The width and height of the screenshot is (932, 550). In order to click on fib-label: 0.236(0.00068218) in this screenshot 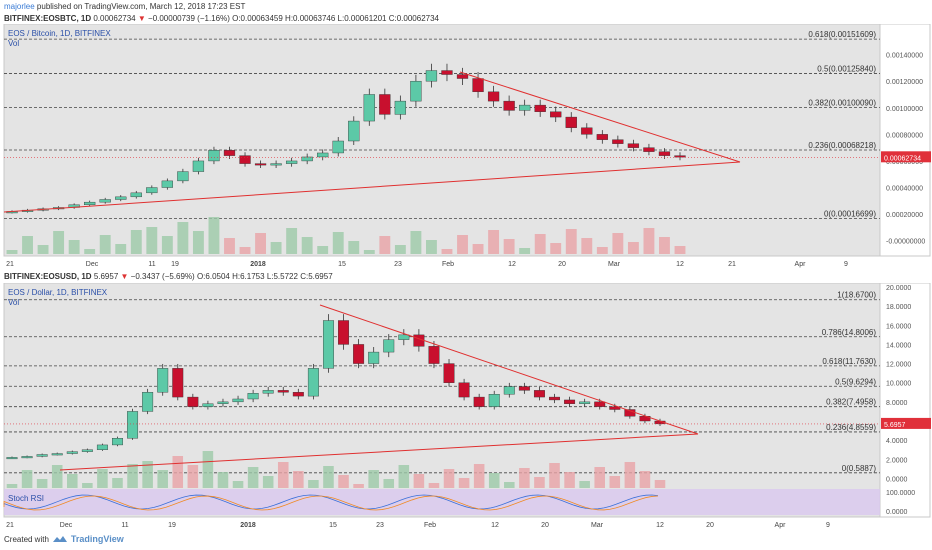, I will do `click(842, 145)`.